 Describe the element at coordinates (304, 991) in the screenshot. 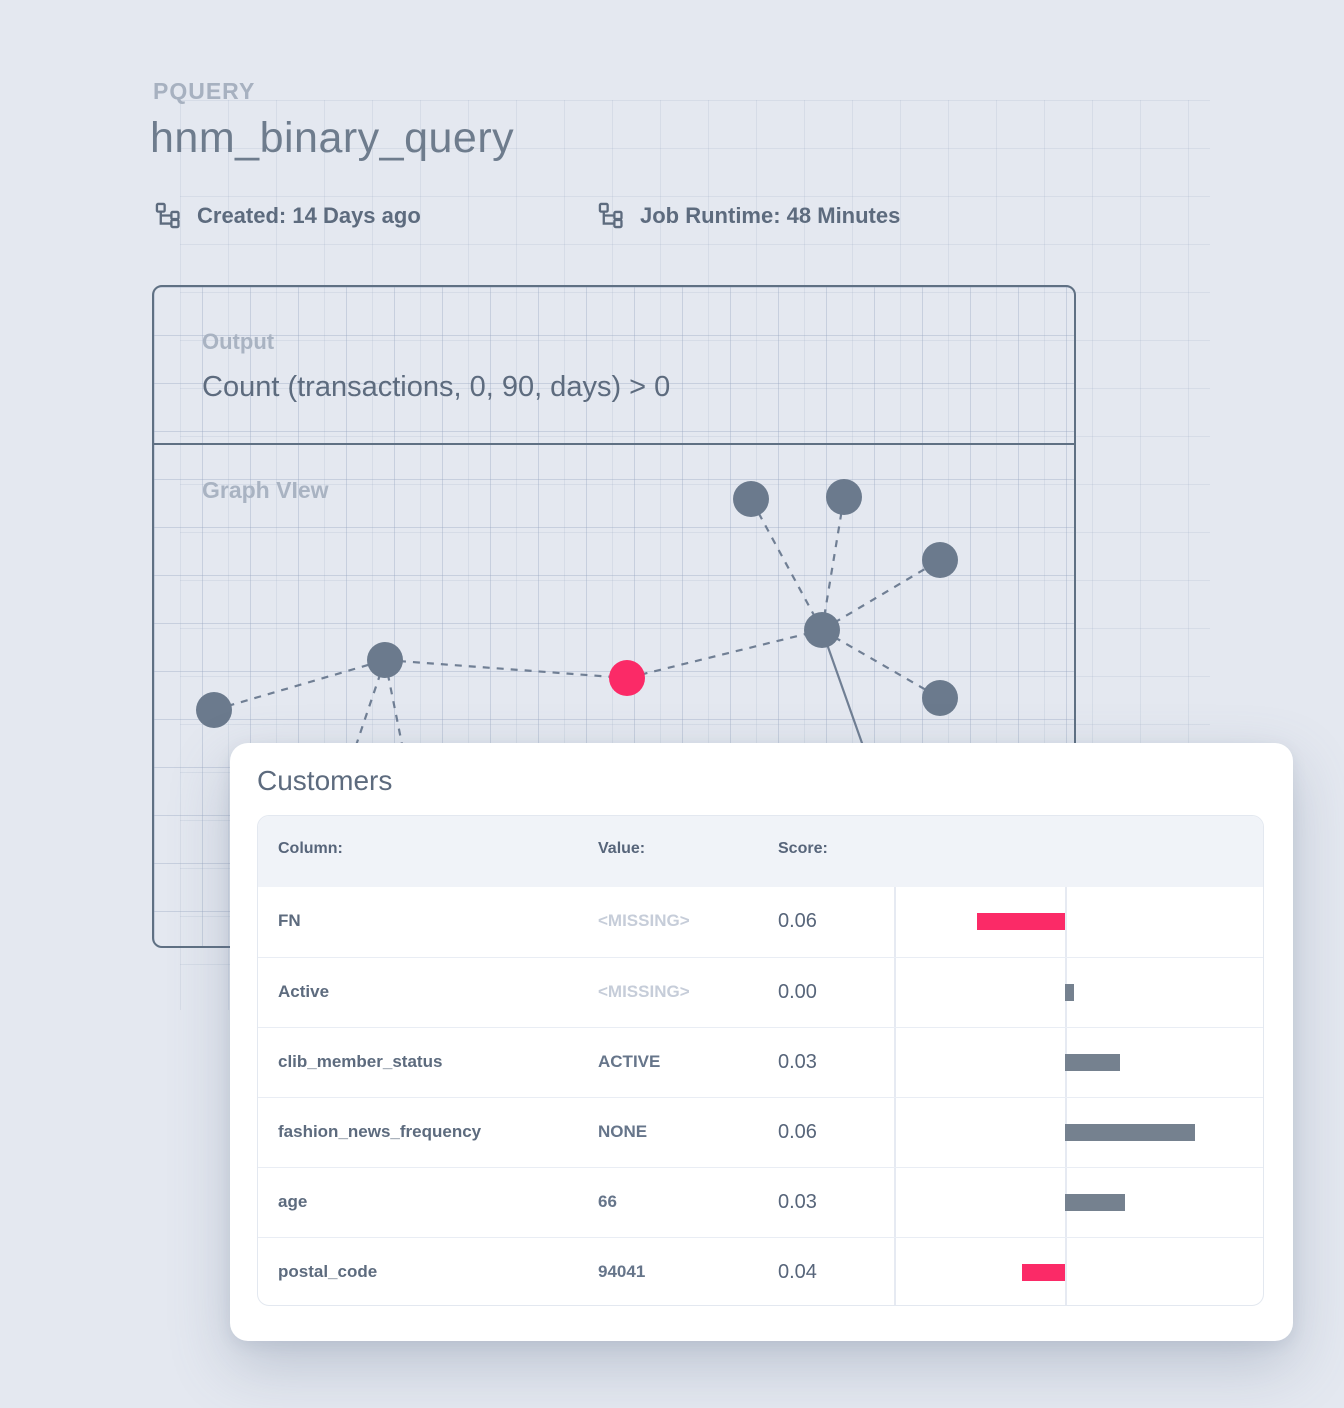

I see `row-column-name: Active` at that location.